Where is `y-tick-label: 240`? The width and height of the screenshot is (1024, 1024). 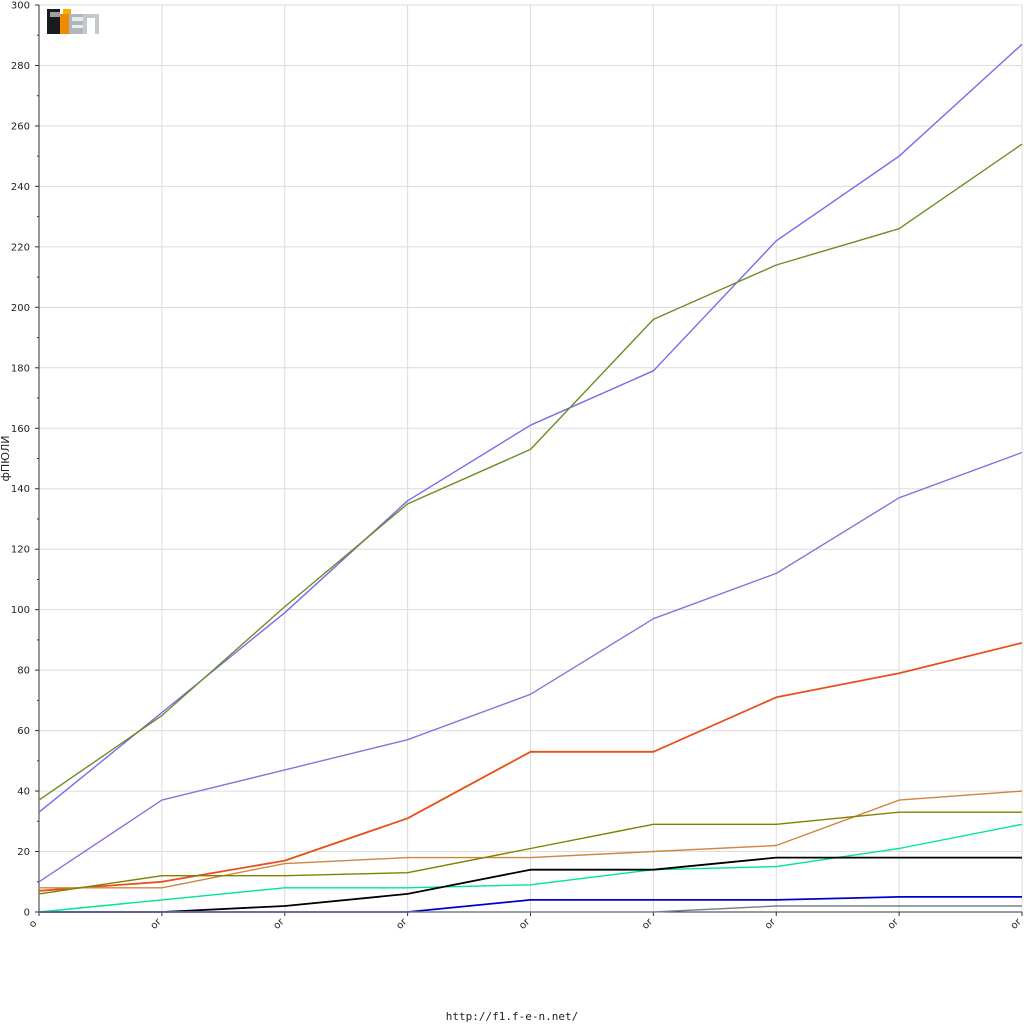
y-tick-label: 240 is located at coordinates (20, 187).